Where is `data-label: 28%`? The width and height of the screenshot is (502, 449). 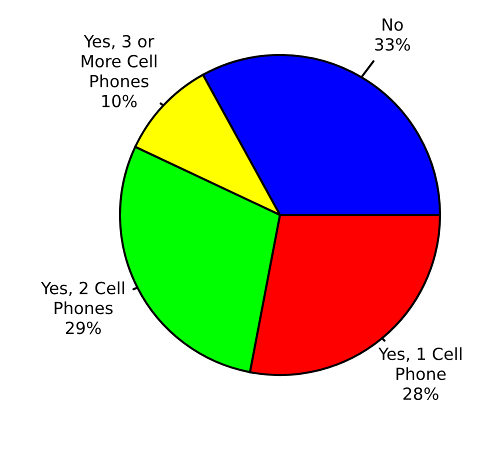 data-label: 28% is located at coordinates (420, 393).